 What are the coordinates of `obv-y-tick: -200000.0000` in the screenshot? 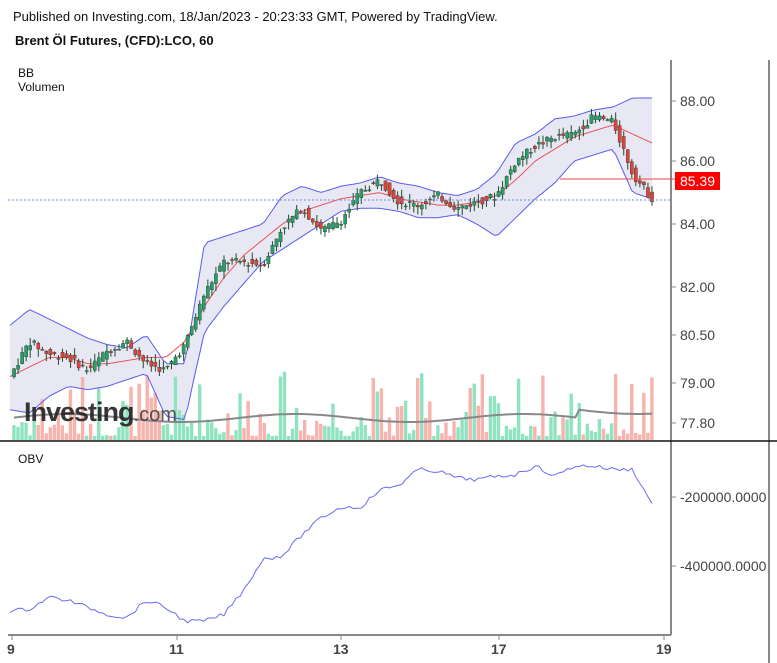 It's located at (723, 497).